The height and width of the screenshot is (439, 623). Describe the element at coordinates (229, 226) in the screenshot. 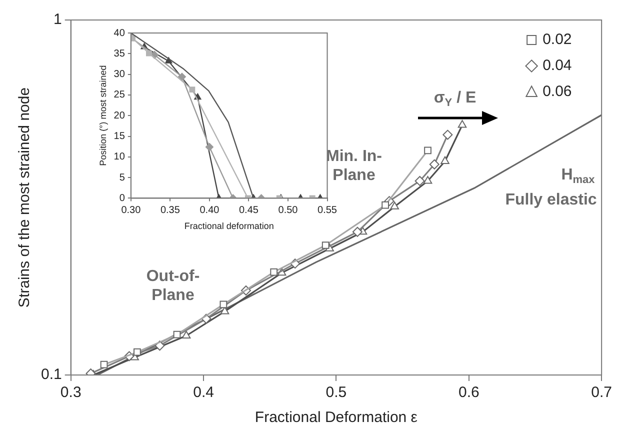

I see `x-axis-title: Fractional deformation` at that location.